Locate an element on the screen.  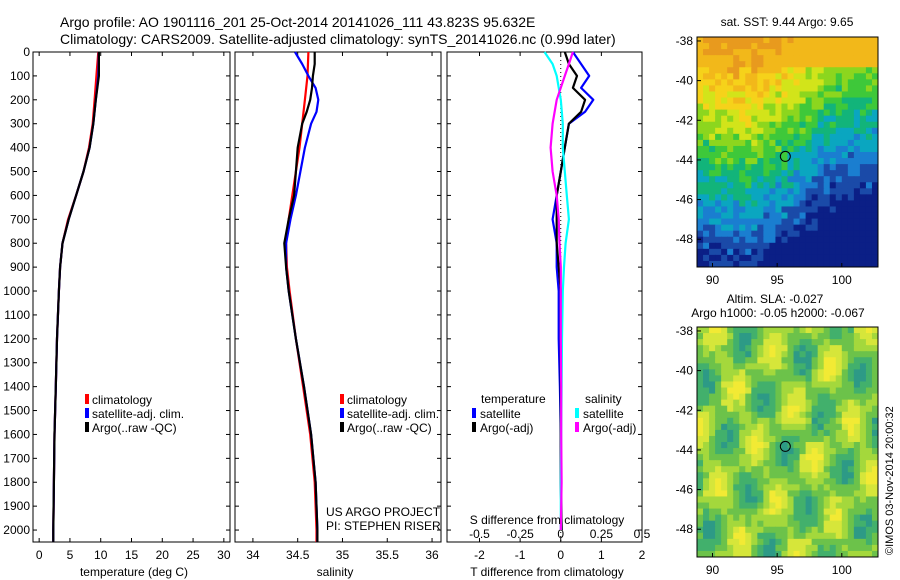
project-annotation: US ARGO PROJECT is located at coordinates (383, 512).